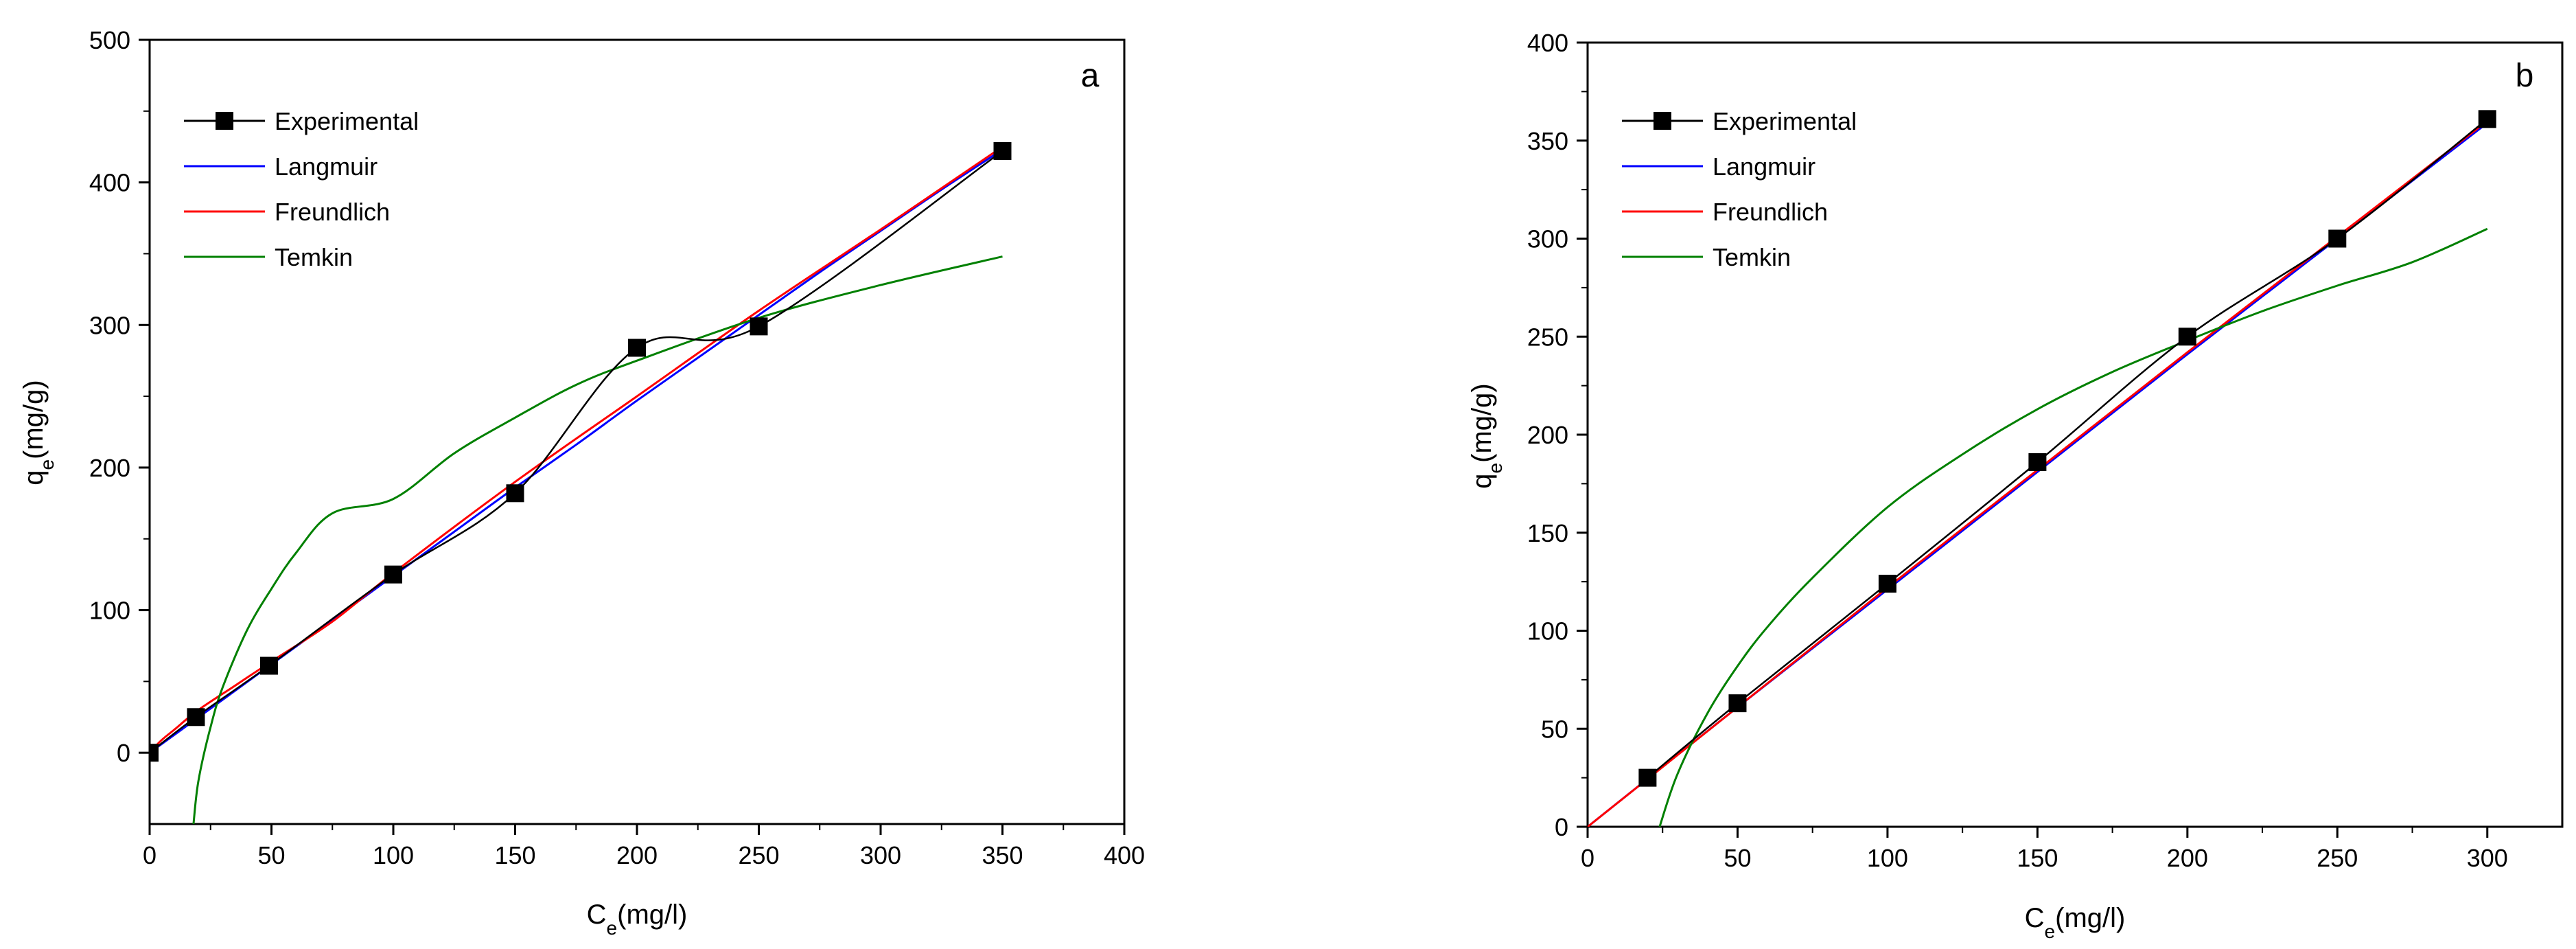  What do you see at coordinates (880, 855) in the screenshot?
I see `x-tick-label-a-300: 300` at bounding box center [880, 855].